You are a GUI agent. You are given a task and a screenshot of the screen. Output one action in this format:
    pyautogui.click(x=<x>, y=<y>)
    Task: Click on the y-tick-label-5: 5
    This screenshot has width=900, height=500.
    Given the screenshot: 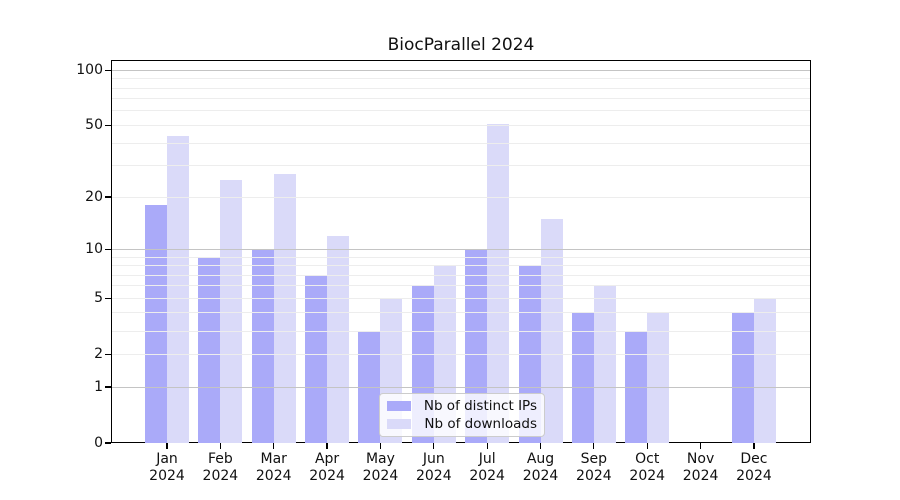 What is the action you would take?
    pyautogui.click(x=98, y=298)
    